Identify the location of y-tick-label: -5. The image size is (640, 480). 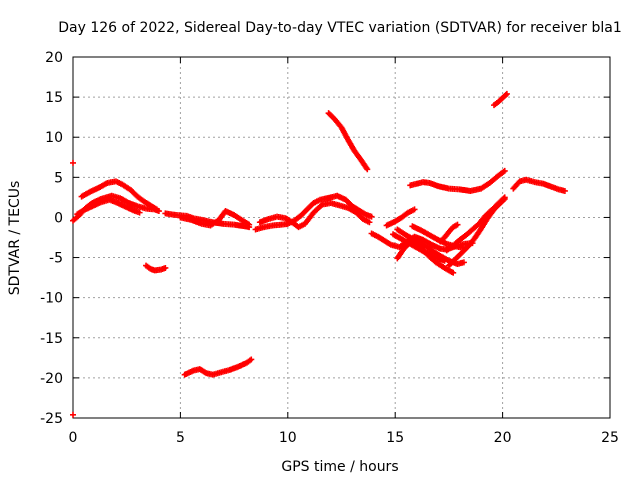
(56, 259).